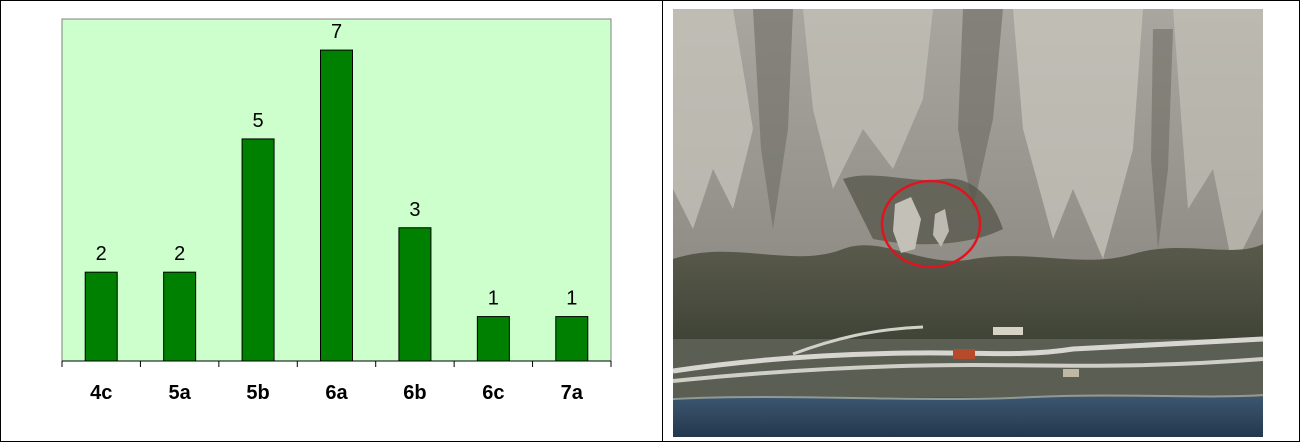 The height and width of the screenshot is (443, 1301). I want to click on lake, so click(968, 417).